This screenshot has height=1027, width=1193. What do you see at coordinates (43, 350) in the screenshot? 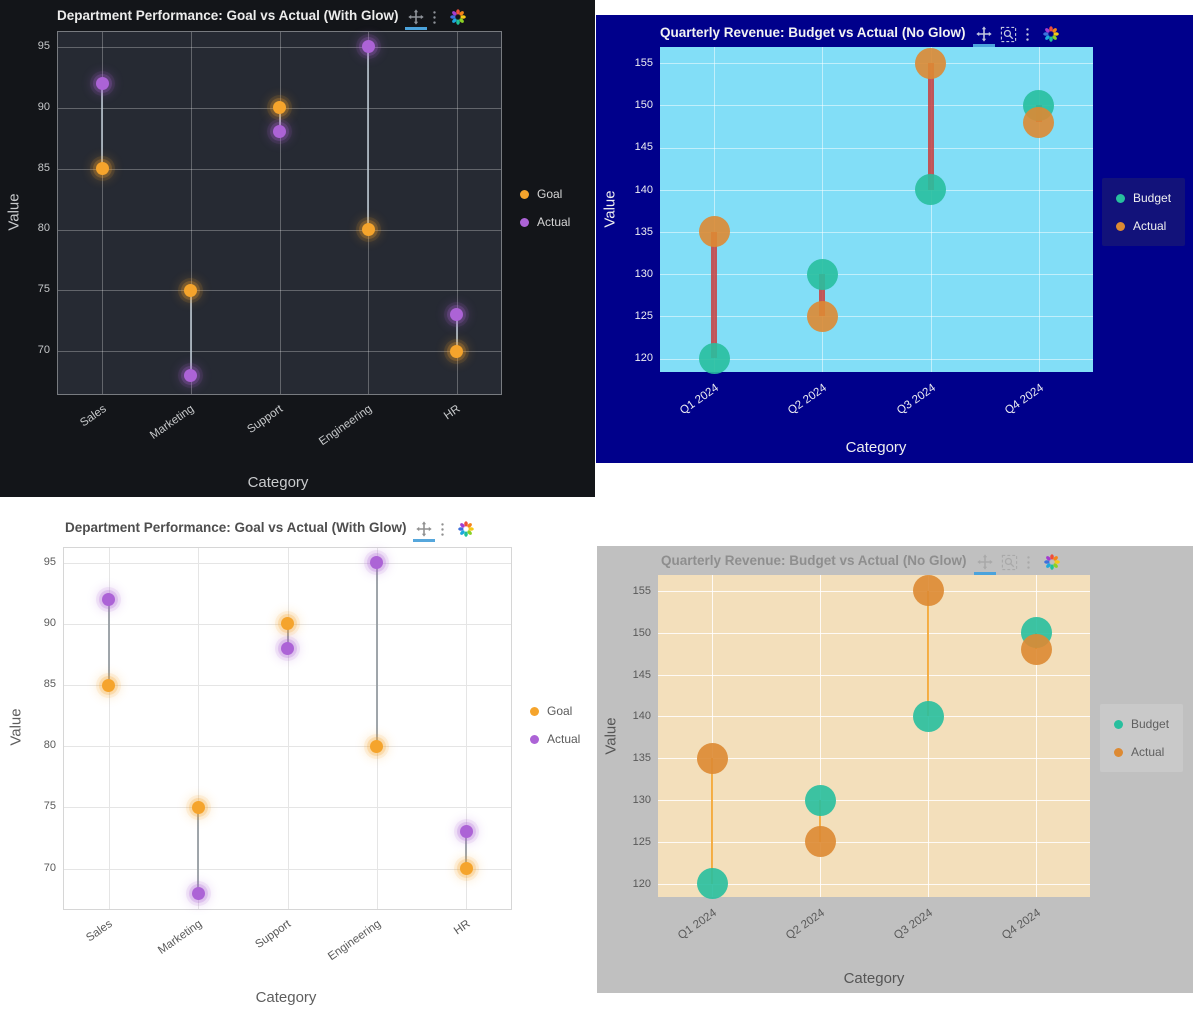
I see `y-tick-label: 70` at bounding box center [43, 350].